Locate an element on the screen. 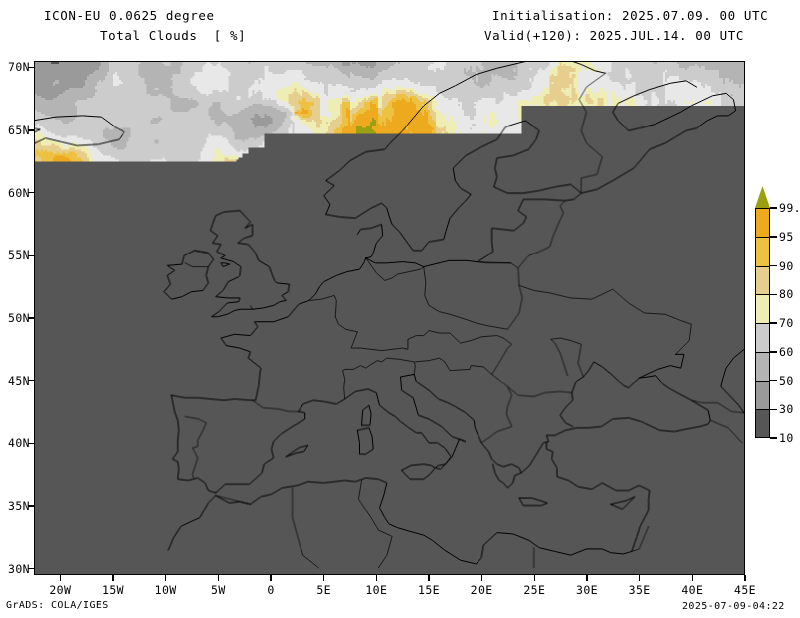 The width and height of the screenshot is (800, 618). colorbar-top-cap is located at coordinates (762, 197).